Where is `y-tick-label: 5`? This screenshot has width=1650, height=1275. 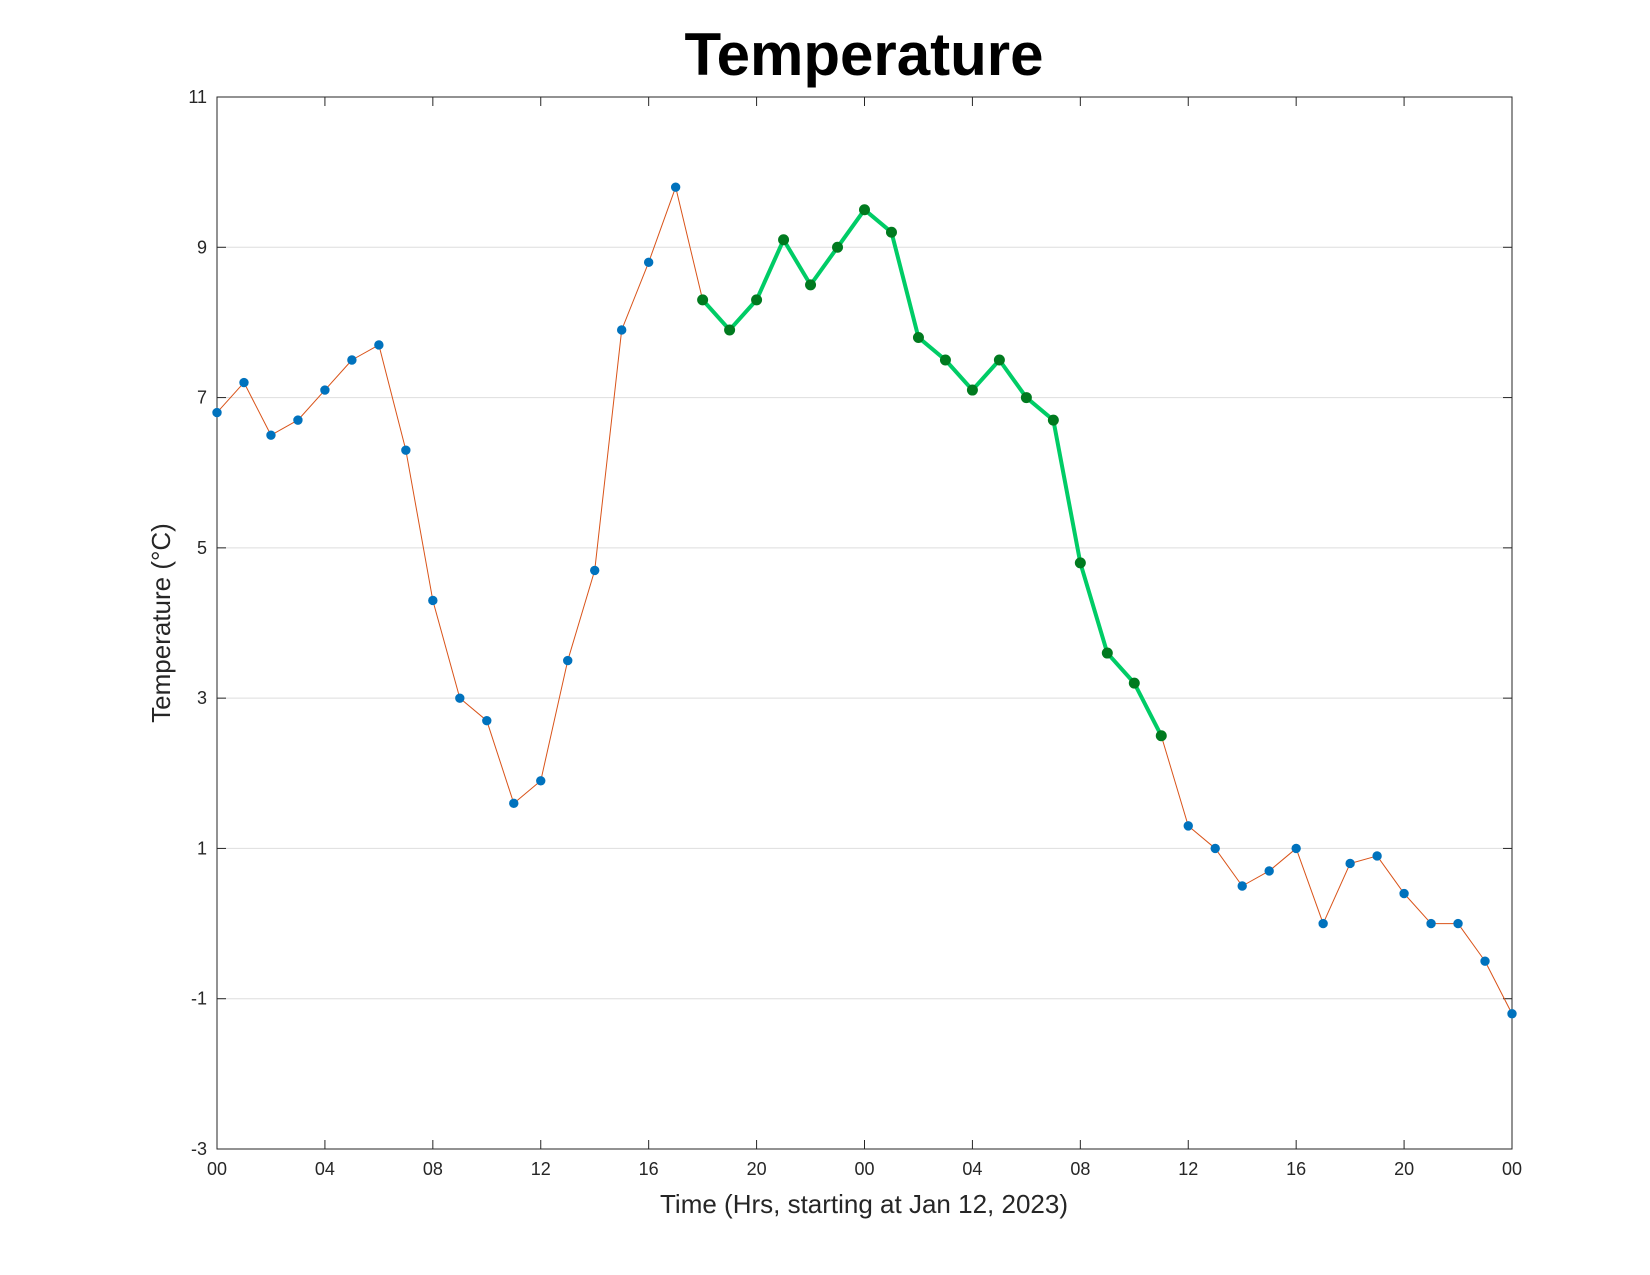 y-tick-label: 5 is located at coordinates (202, 548).